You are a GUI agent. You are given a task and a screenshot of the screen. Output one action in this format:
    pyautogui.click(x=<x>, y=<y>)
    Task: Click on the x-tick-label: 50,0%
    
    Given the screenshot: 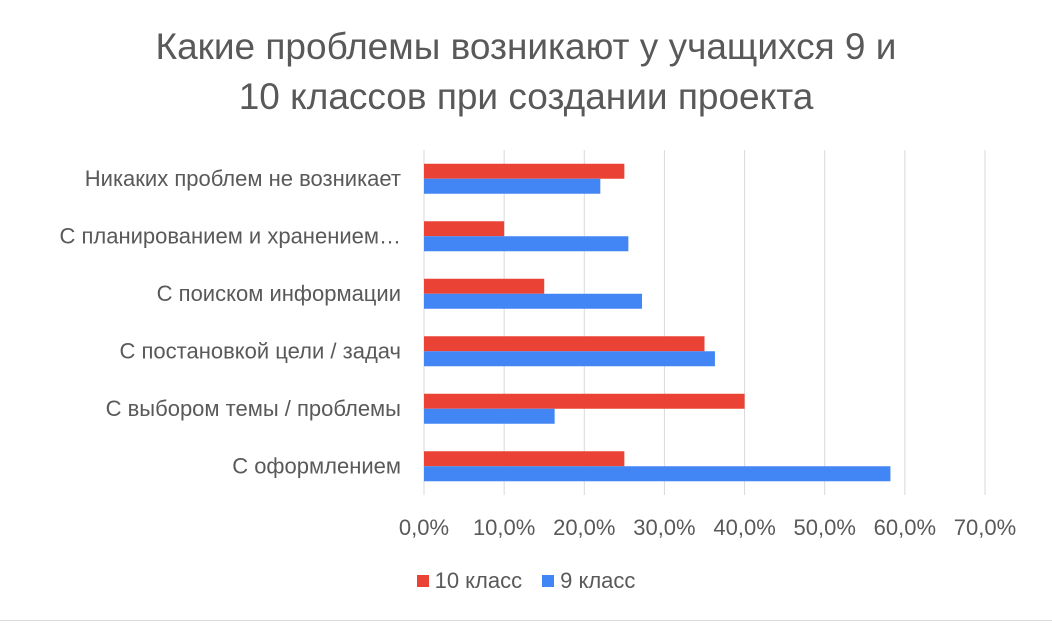 What is the action you would take?
    pyautogui.click(x=825, y=527)
    